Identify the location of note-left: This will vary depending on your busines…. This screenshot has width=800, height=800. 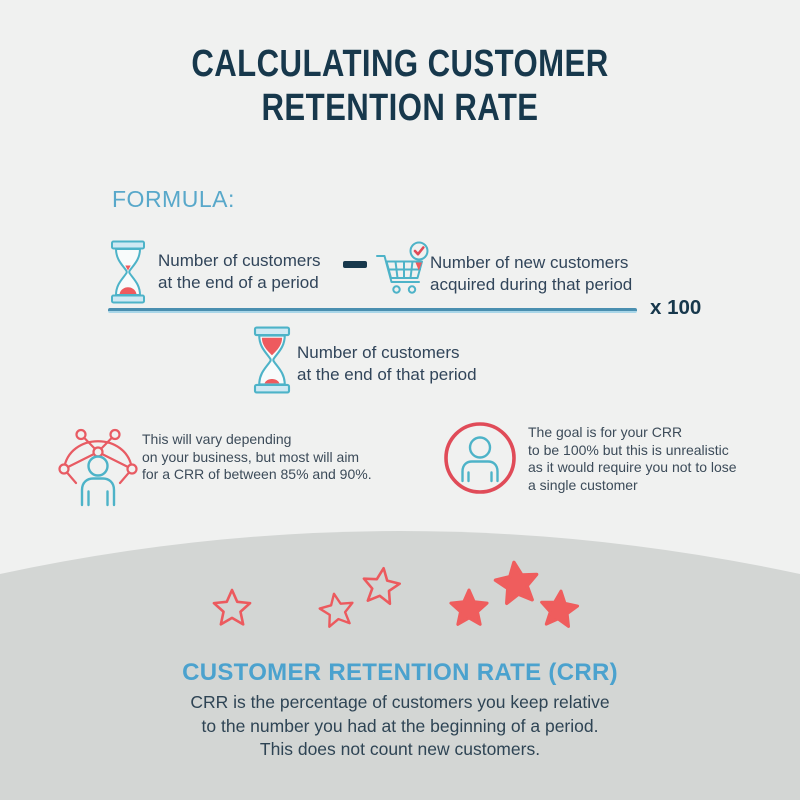
(257, 457).